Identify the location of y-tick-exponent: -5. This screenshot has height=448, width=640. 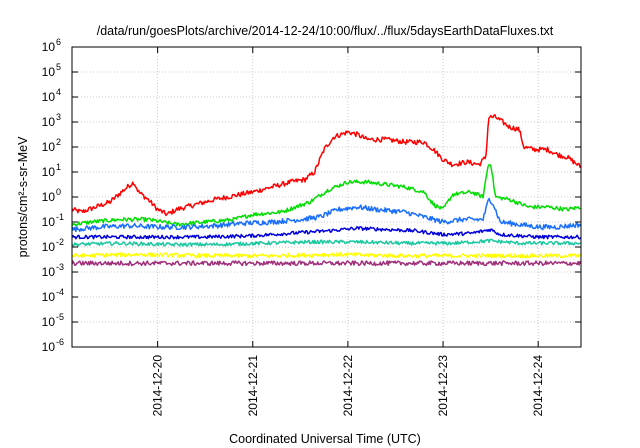
(60, 317).